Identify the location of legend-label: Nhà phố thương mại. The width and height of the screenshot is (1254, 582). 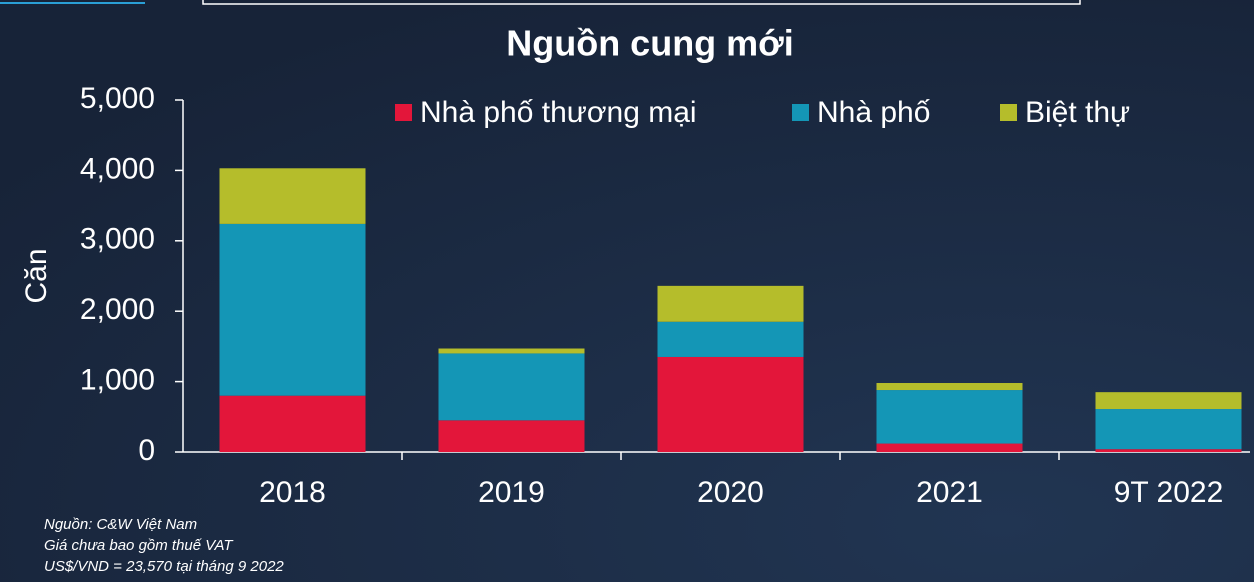
(558, 112).